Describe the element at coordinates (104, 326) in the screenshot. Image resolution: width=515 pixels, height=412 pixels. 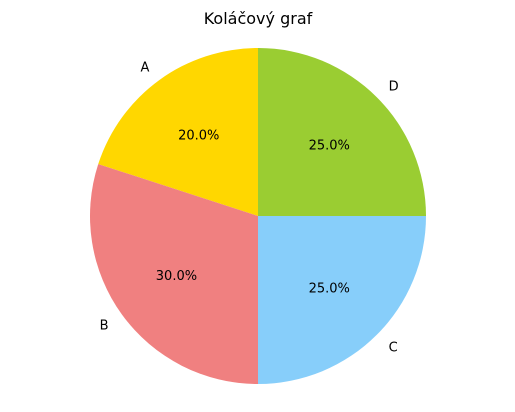
I see `slice-label-b: B` at that location.